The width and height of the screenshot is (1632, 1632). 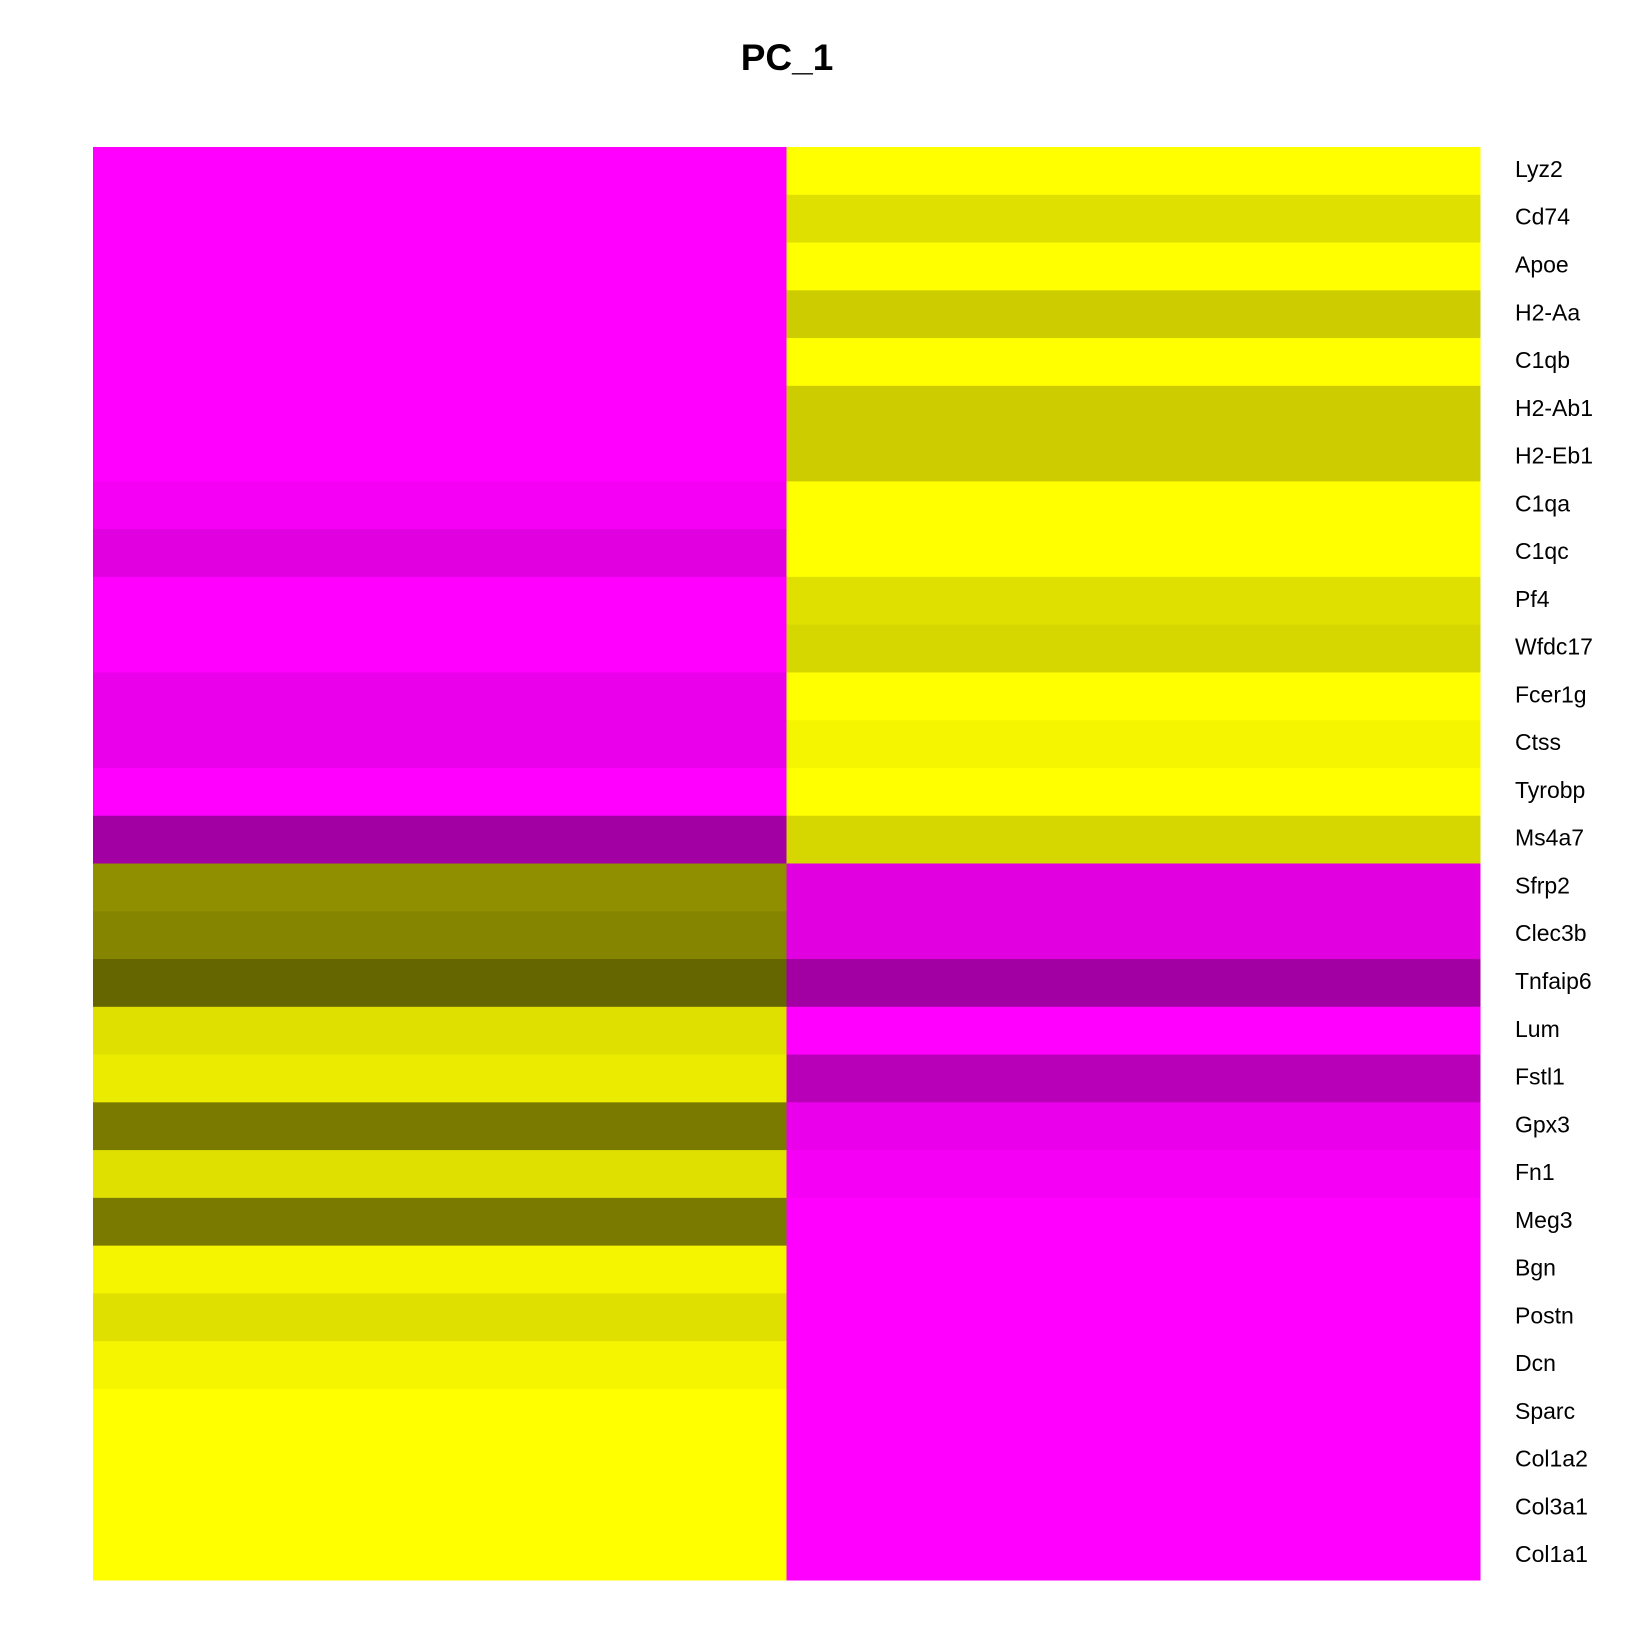 What do you see at coordinates (1542, 503) in the screenshot?
I see `row-label: C1qa` at bounding box center [1542, 503].